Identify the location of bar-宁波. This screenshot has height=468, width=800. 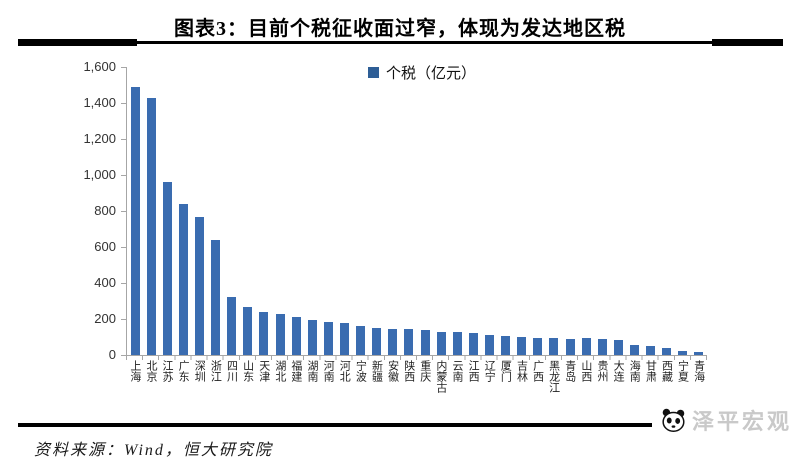
(361, 340).